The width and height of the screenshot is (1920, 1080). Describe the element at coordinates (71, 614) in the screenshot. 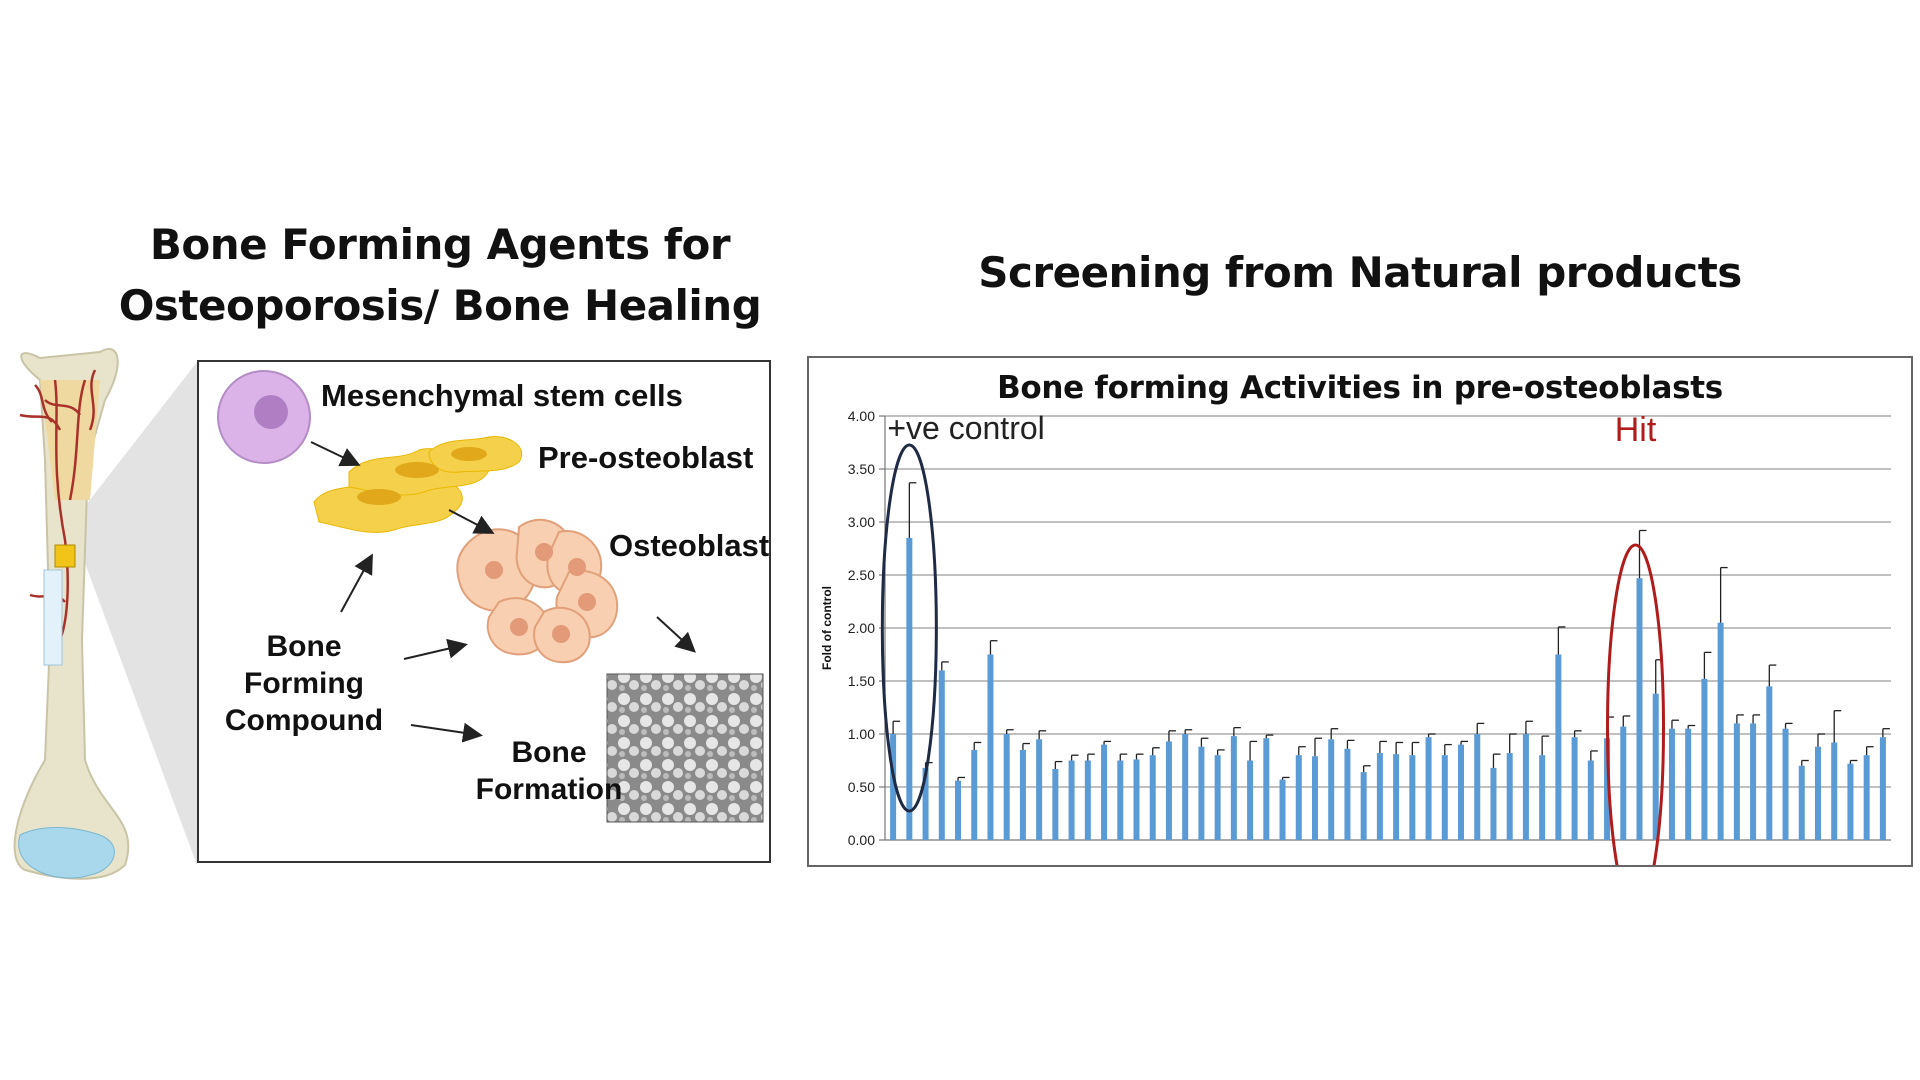

I see `bone-shaft` at that location.